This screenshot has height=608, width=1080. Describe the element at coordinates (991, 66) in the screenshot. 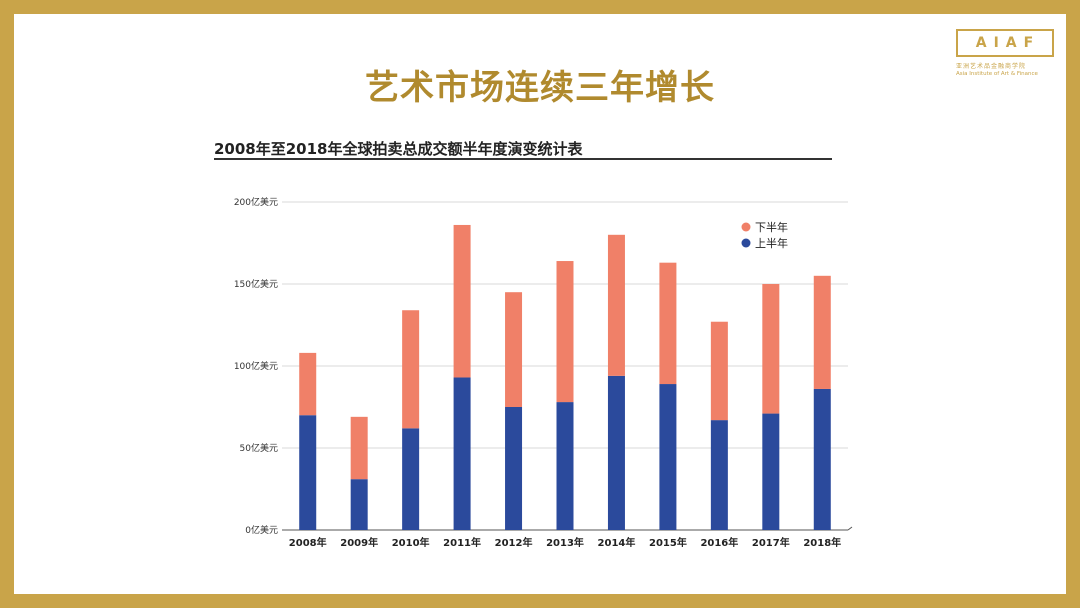

I see `logo-name-cn: 亚洲艺术品金融商学院` at that location.